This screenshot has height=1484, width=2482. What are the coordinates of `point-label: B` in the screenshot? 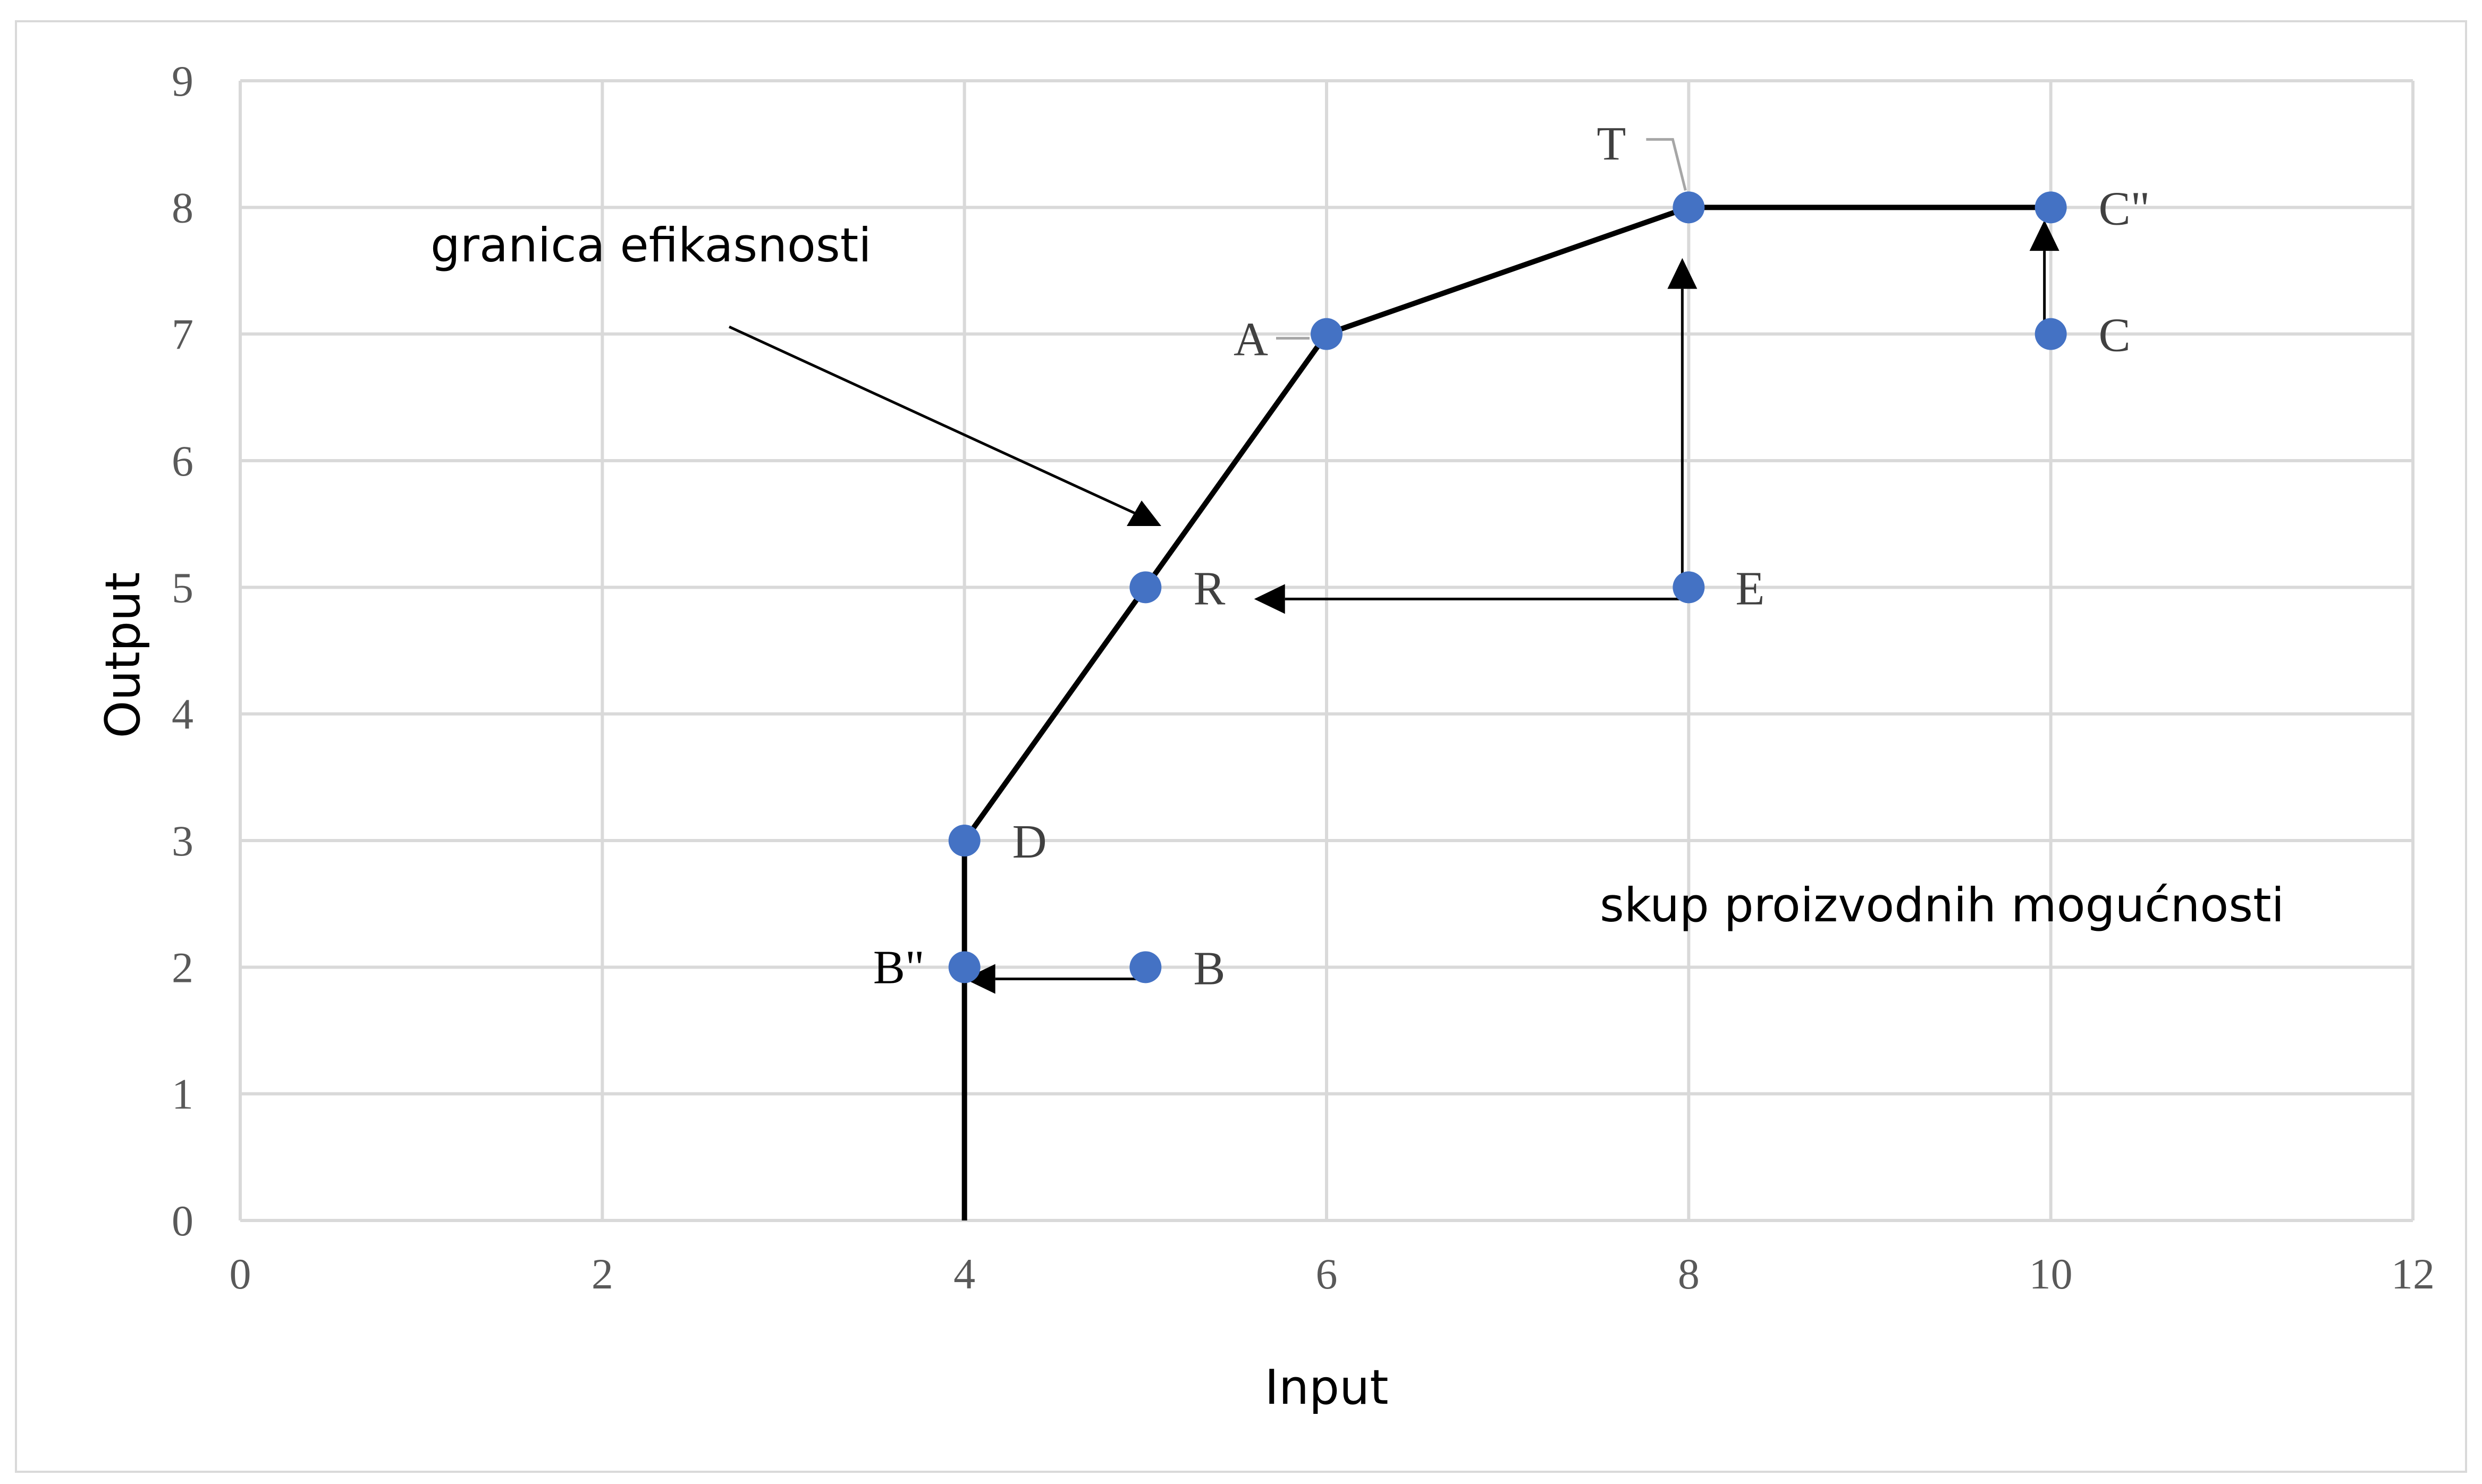 It's located at (1209, 968).